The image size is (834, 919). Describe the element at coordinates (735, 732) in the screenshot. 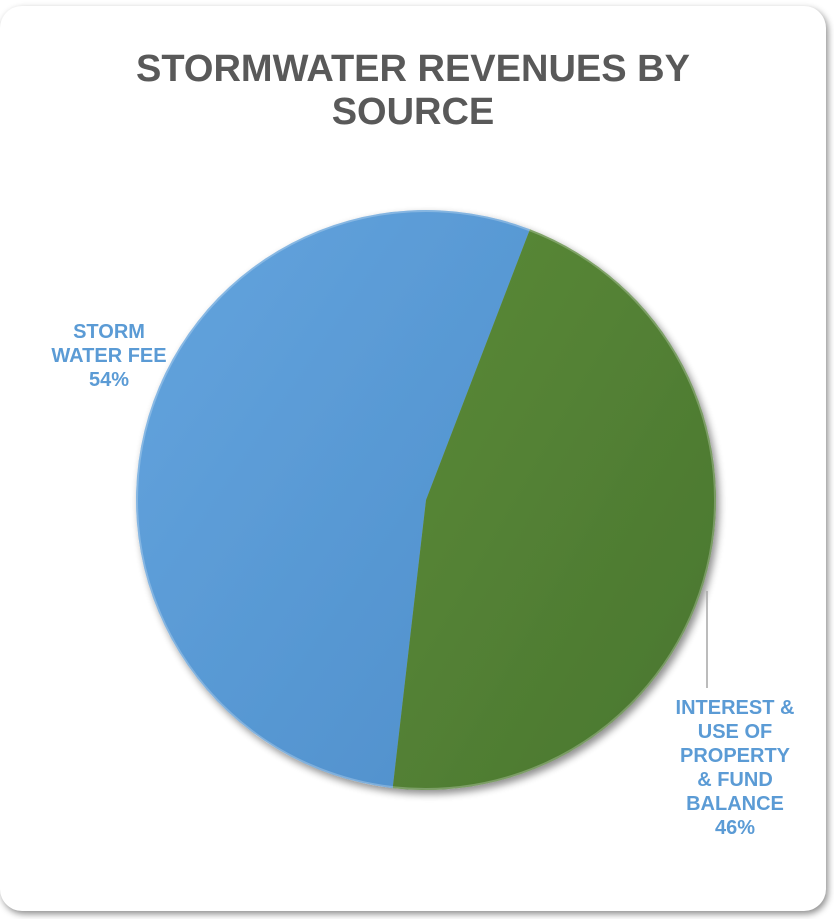

I see `data-label-interest-line-2: USE OF` at that location.